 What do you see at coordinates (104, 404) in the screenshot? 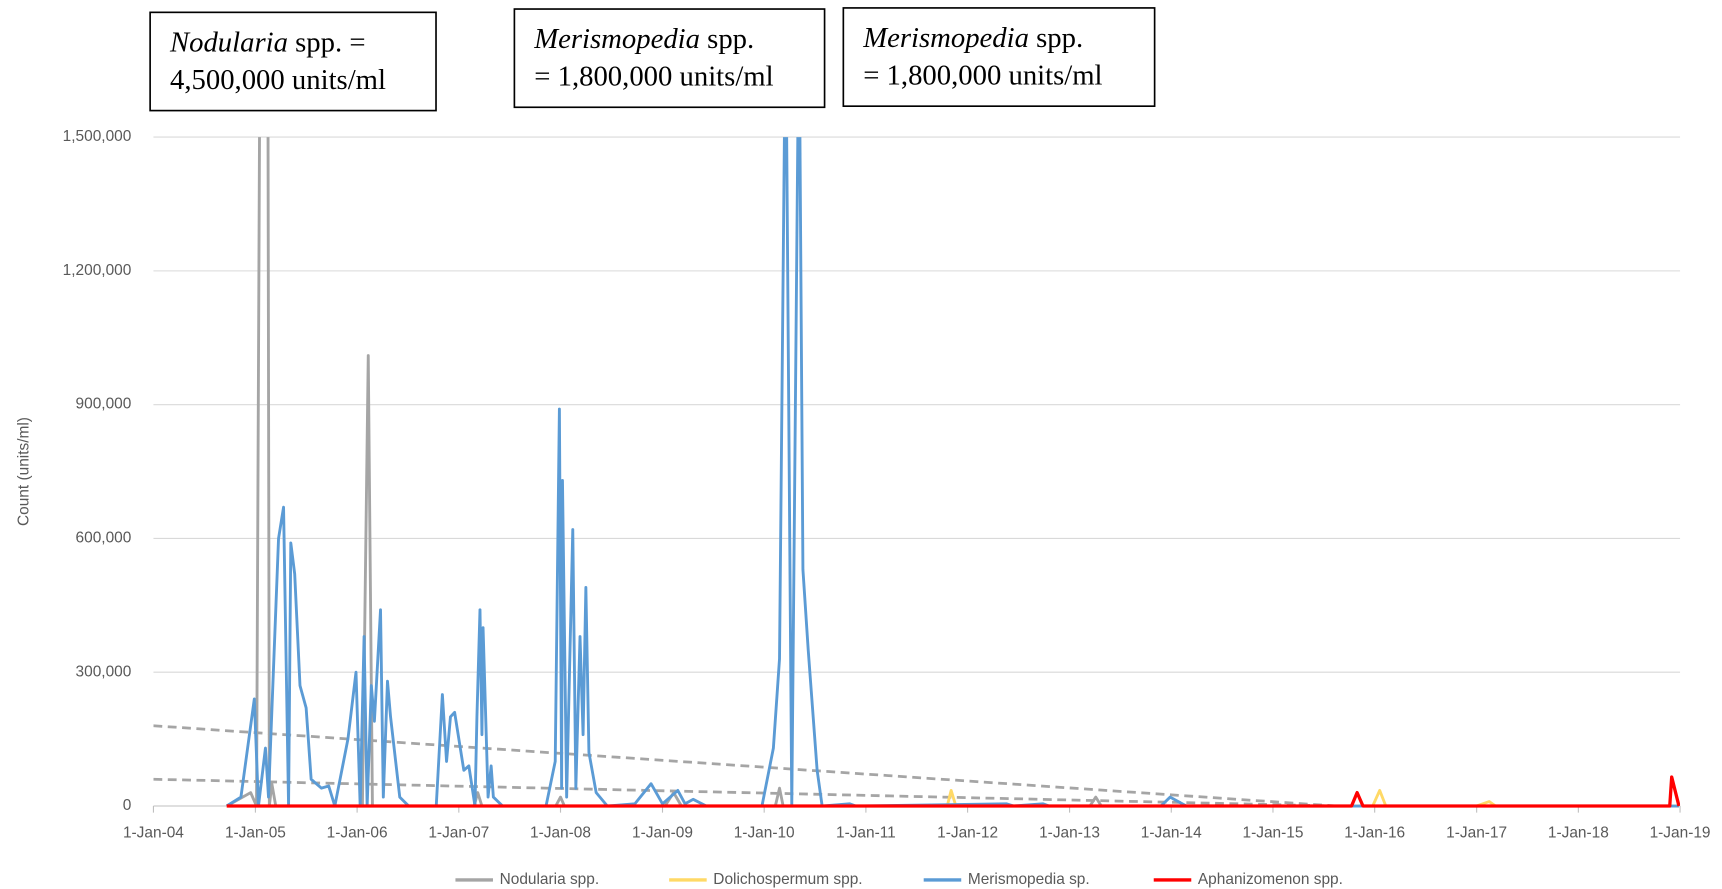
I see `y-tick-label: 900,000` at bounding box center [104, 404].